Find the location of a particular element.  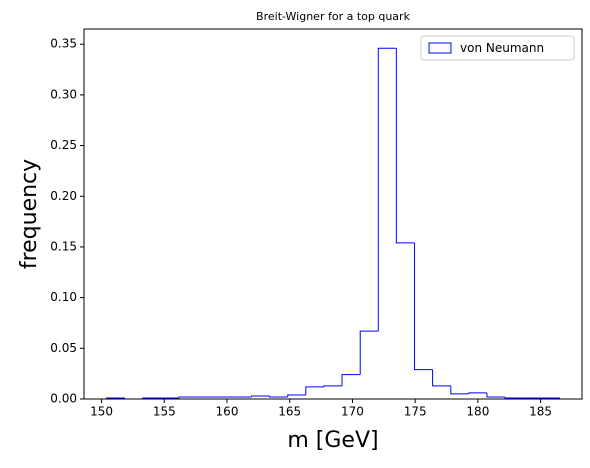

legend-box is located at coordinates (497, 48).